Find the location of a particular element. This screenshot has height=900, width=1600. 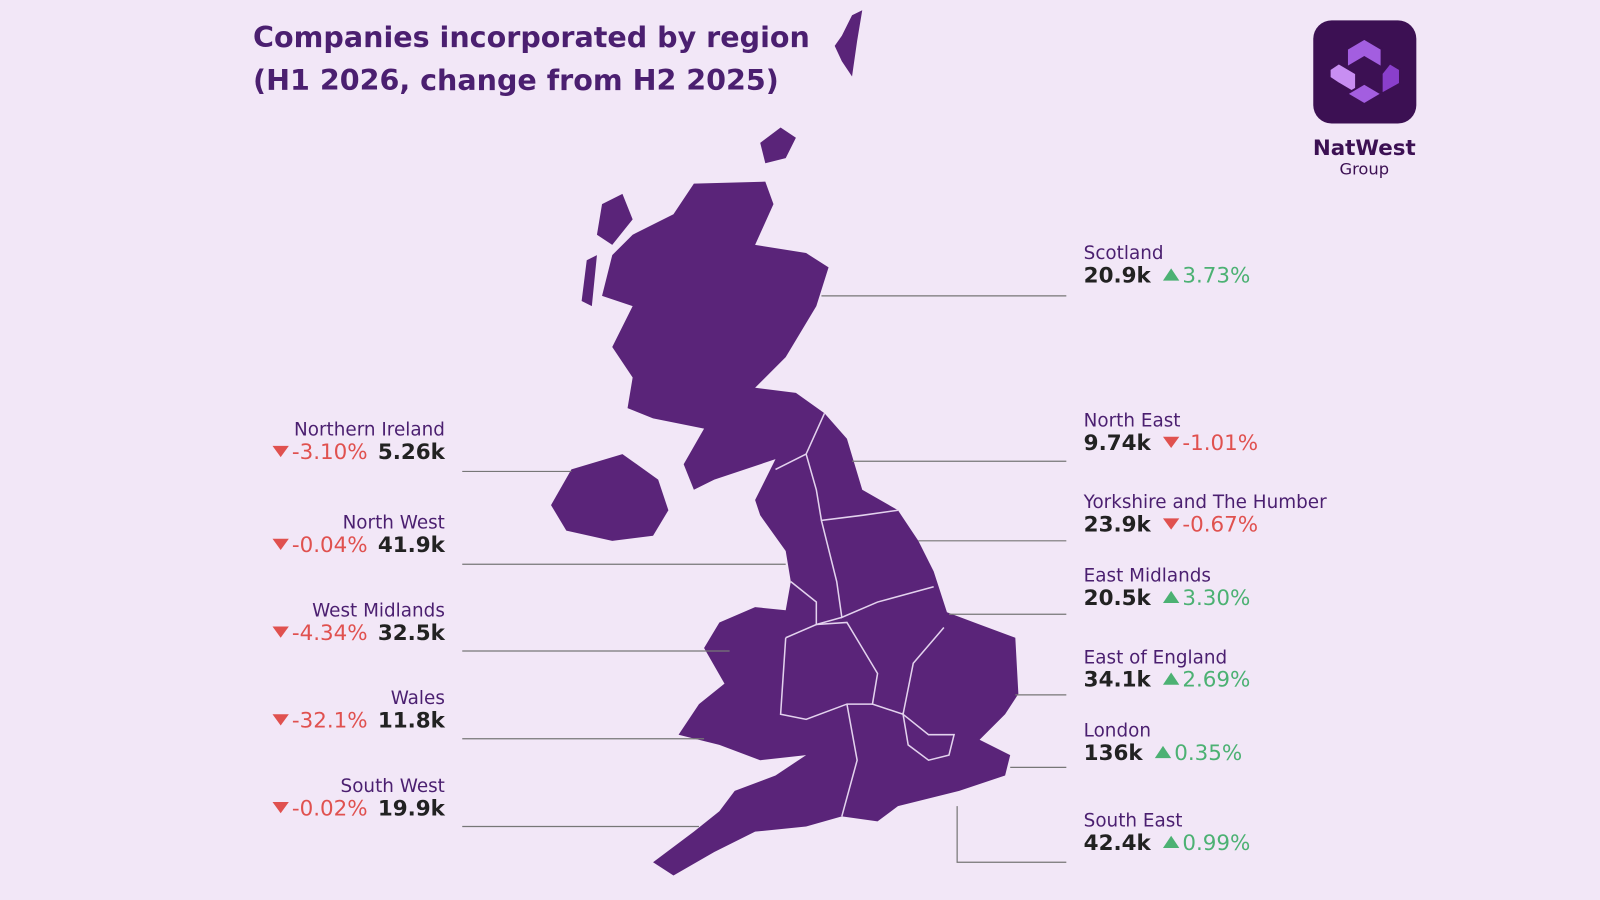

logo-subtitle: Group is located at coordinates (1364, 168).